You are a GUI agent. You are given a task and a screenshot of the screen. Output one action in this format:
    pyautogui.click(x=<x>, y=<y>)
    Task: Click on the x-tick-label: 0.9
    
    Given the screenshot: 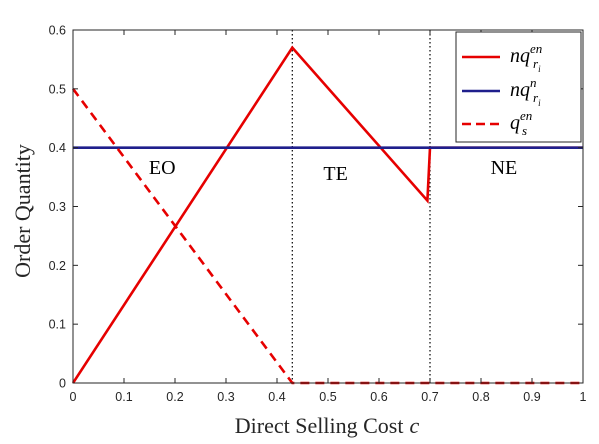 What is the action you would take?
    pyautogui.click(x=531, y=397)
    